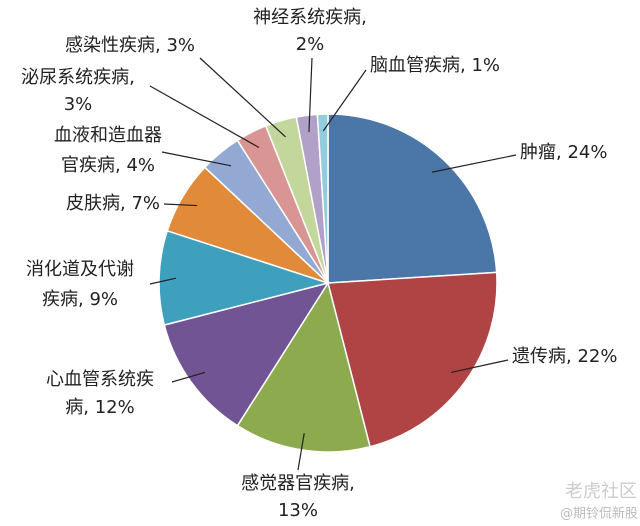 The height and width of the screenshot is (526, 640). I want to click on data-label: 官疾病, 4%, so click(108, 165).